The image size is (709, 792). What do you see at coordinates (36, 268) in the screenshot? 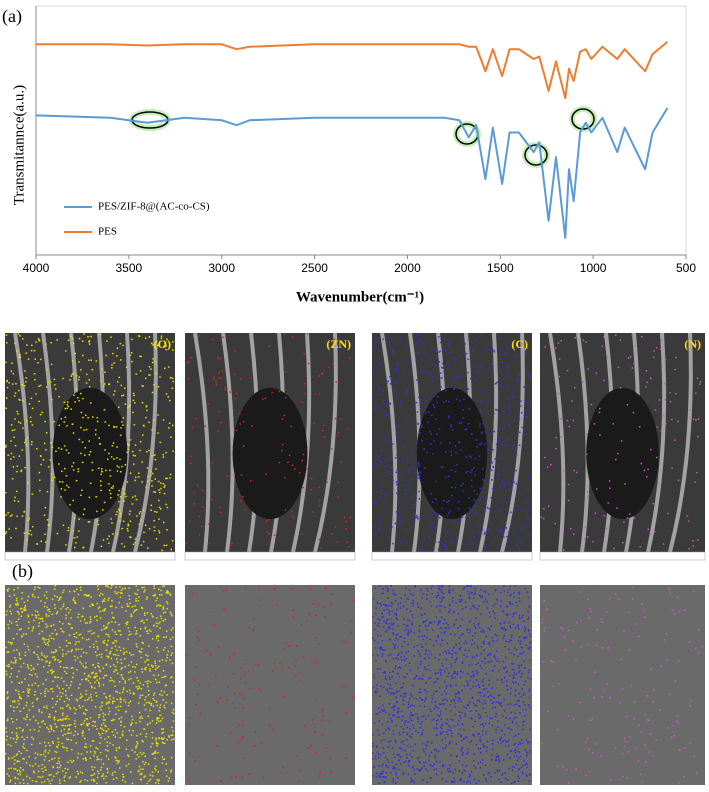
I see `x-tick-label: 4000` at bounding box center [36, 268].